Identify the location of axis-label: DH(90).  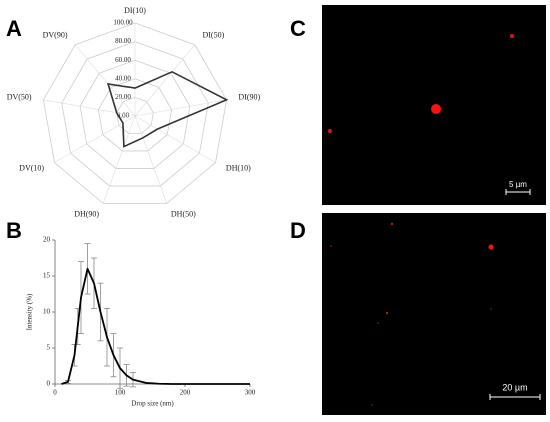
(86, 213).